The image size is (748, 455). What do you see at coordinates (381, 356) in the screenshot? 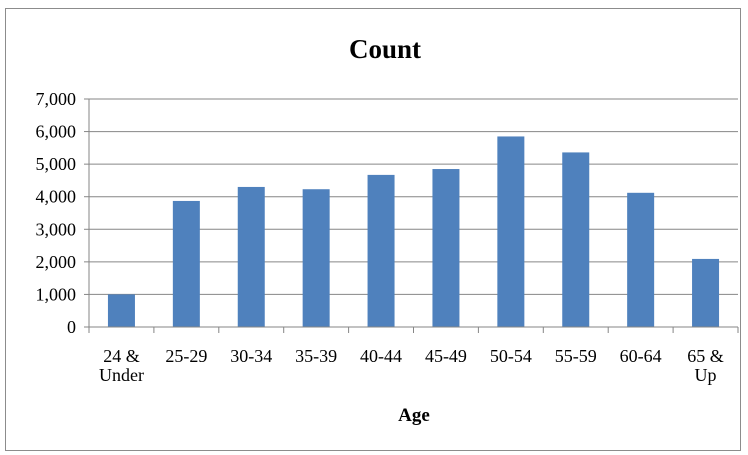
I see `x-tick-label: 40-44` at bounding box center [381, 356].